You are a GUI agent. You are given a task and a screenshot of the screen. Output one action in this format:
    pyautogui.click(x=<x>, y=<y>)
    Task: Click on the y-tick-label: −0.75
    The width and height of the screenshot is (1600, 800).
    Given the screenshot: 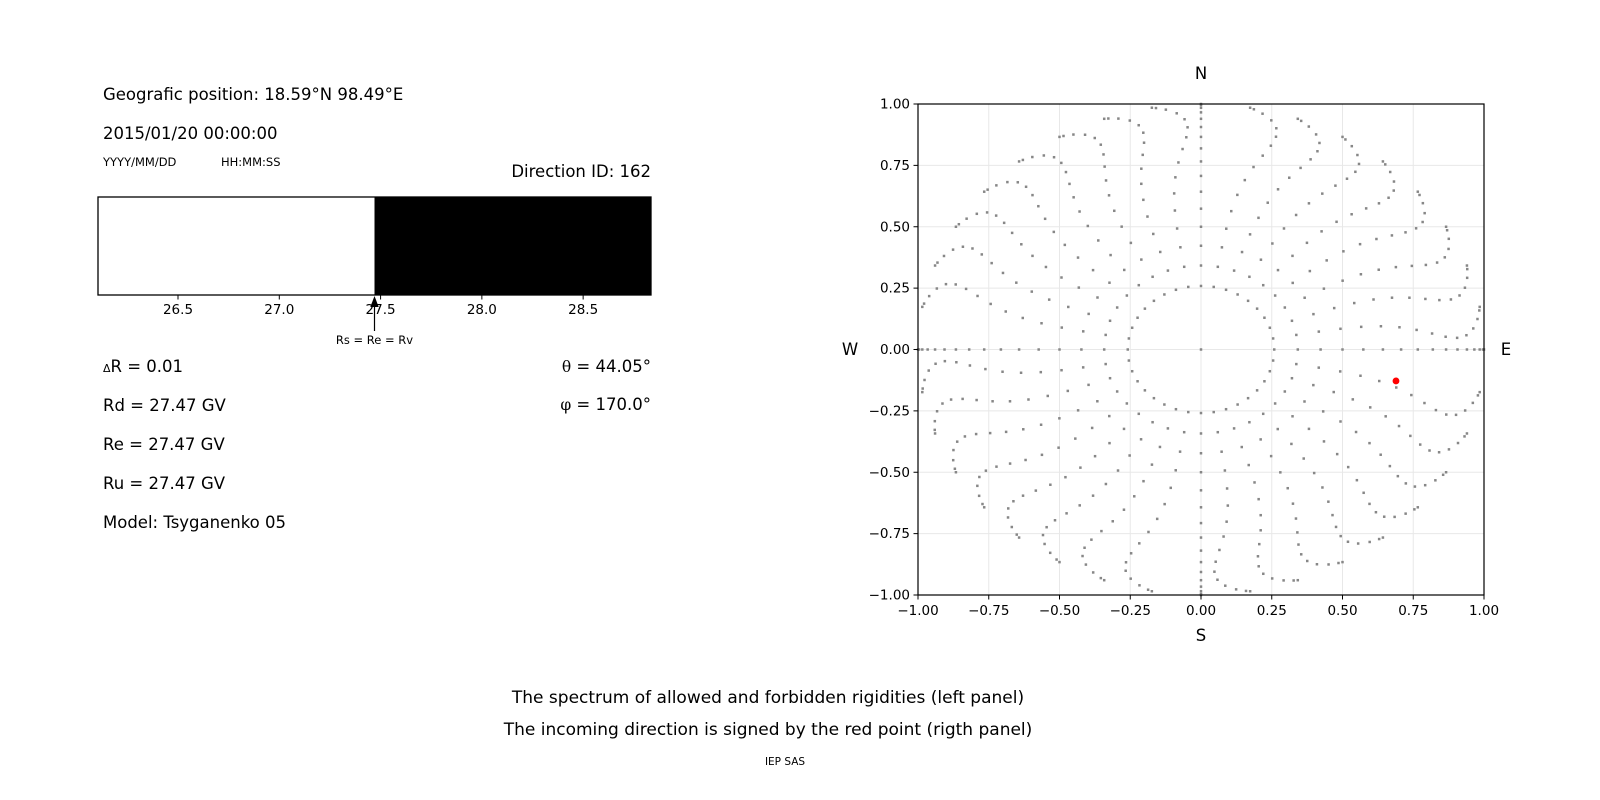 What is the action you would take?
    pyautogui.click(x=889, y=534)
    